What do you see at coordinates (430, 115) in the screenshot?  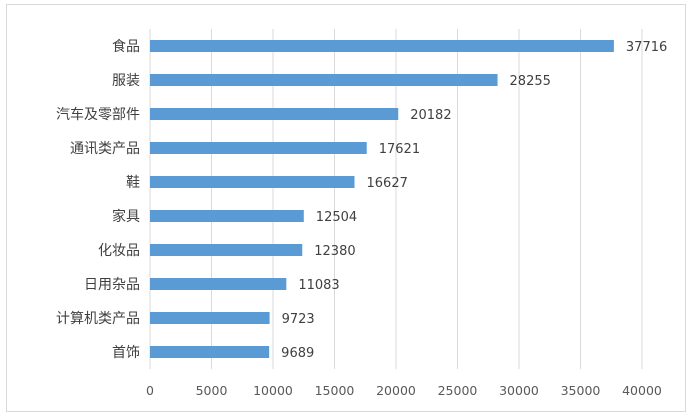 I see `data-label: 20182` at bounding box center [430, 115].